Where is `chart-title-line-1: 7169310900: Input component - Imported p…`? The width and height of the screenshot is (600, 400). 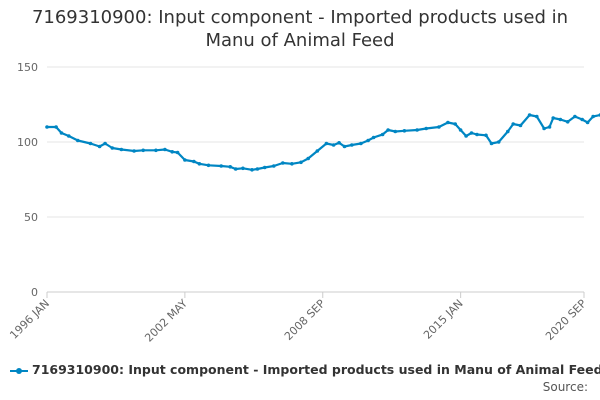 chart-title-line-1: 7169310900: Input component - Imported p… is located at coordinates (300, 17).